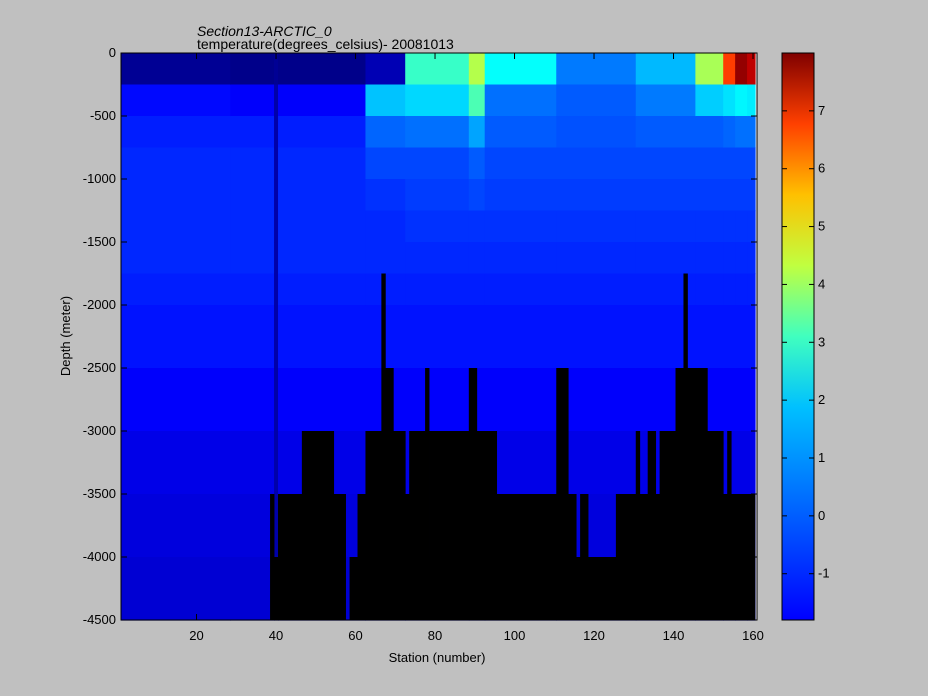 This screenshot has width=928, height=696. What do you see at coordinates (65, 336) in the screenshot?
I see `y-axis-label: Depth (meter)` at bounding box center [65, 336].